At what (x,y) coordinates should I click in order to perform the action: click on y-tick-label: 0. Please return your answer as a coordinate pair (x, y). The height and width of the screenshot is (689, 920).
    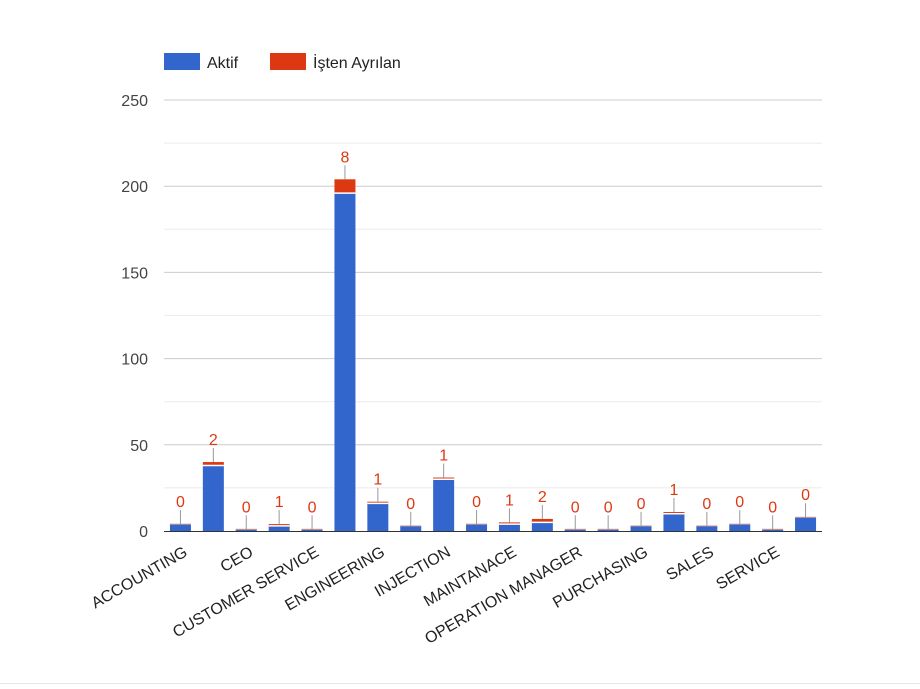
    Looking at the image, I should click on (143, 532).